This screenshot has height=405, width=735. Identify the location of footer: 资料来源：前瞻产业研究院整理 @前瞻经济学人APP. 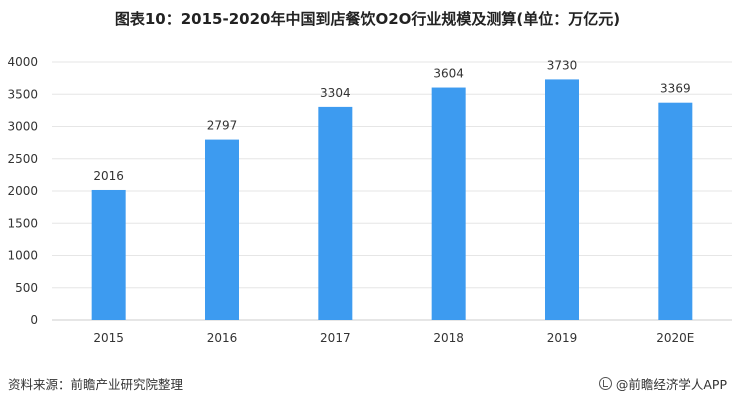
(367, 384).